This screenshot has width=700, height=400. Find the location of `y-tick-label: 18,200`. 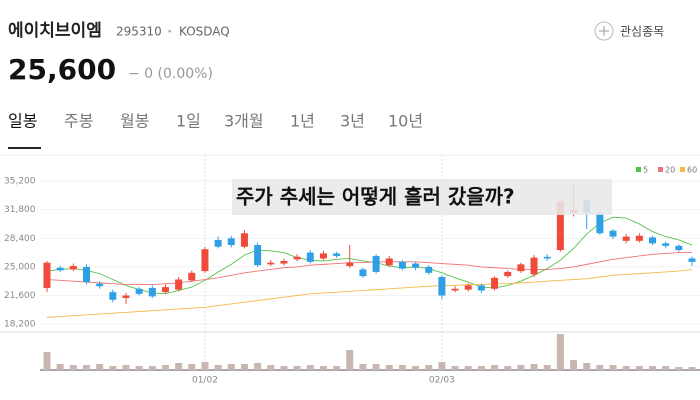

y-tick-label: 18,200 is located at coordinates (20, 325).